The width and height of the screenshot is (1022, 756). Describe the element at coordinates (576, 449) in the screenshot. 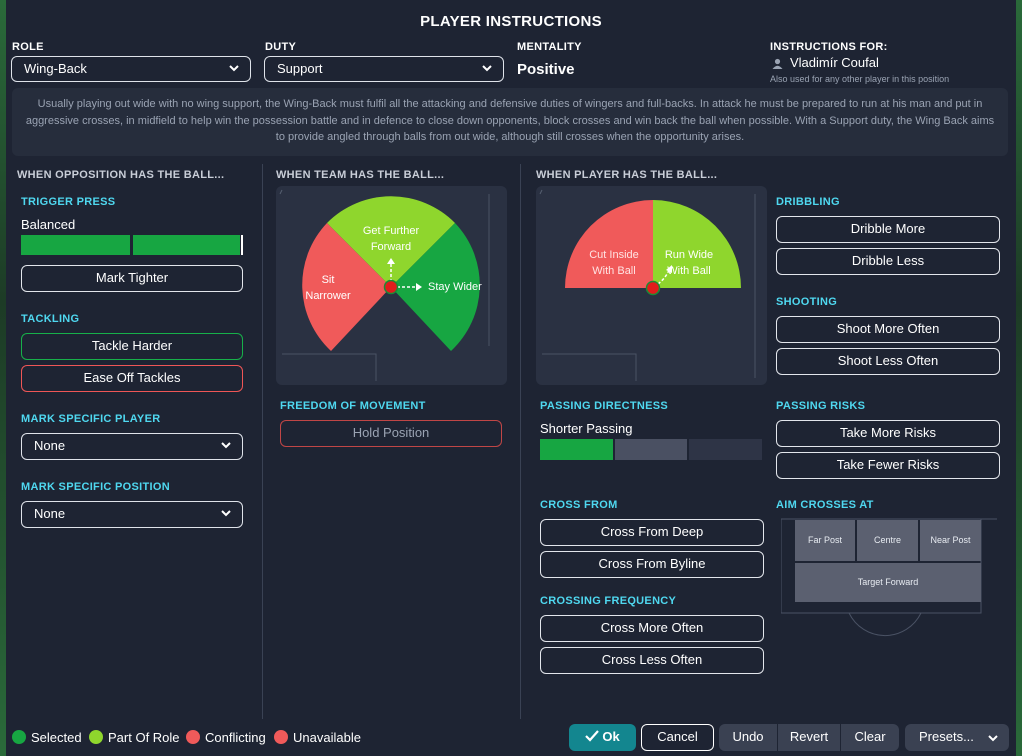

I see `passing-segment-short` at that location.